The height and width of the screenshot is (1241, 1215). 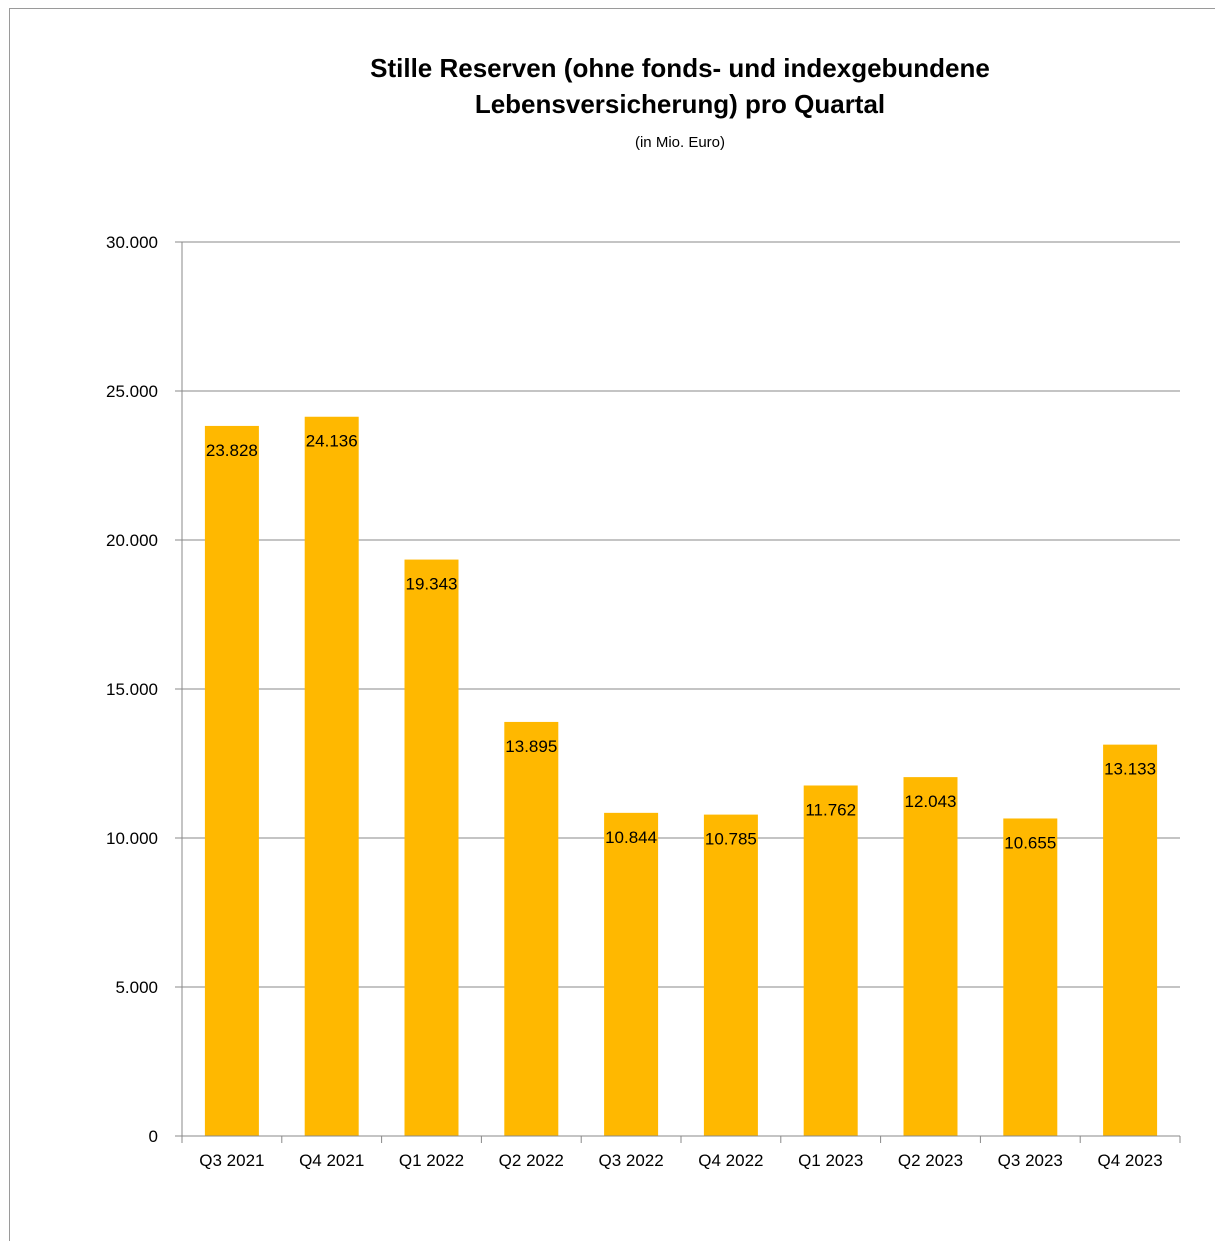 What do you see at coordinates (132, 391) in the screenshot?
I see `y-tick-label-5: 25.000` at bounding box center [132, 391].